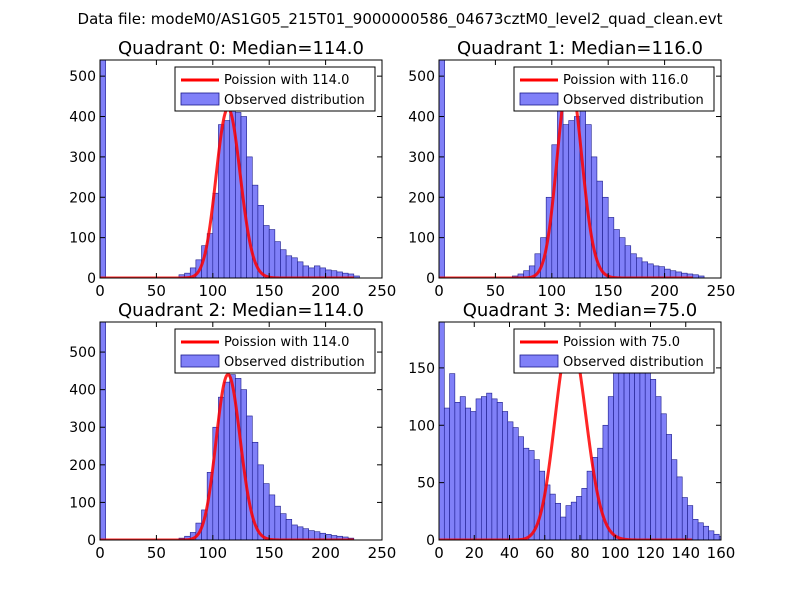 The height and width of the screenshot is (600, 800). I want to click on x-tick-label: 140, so click(685, 553).